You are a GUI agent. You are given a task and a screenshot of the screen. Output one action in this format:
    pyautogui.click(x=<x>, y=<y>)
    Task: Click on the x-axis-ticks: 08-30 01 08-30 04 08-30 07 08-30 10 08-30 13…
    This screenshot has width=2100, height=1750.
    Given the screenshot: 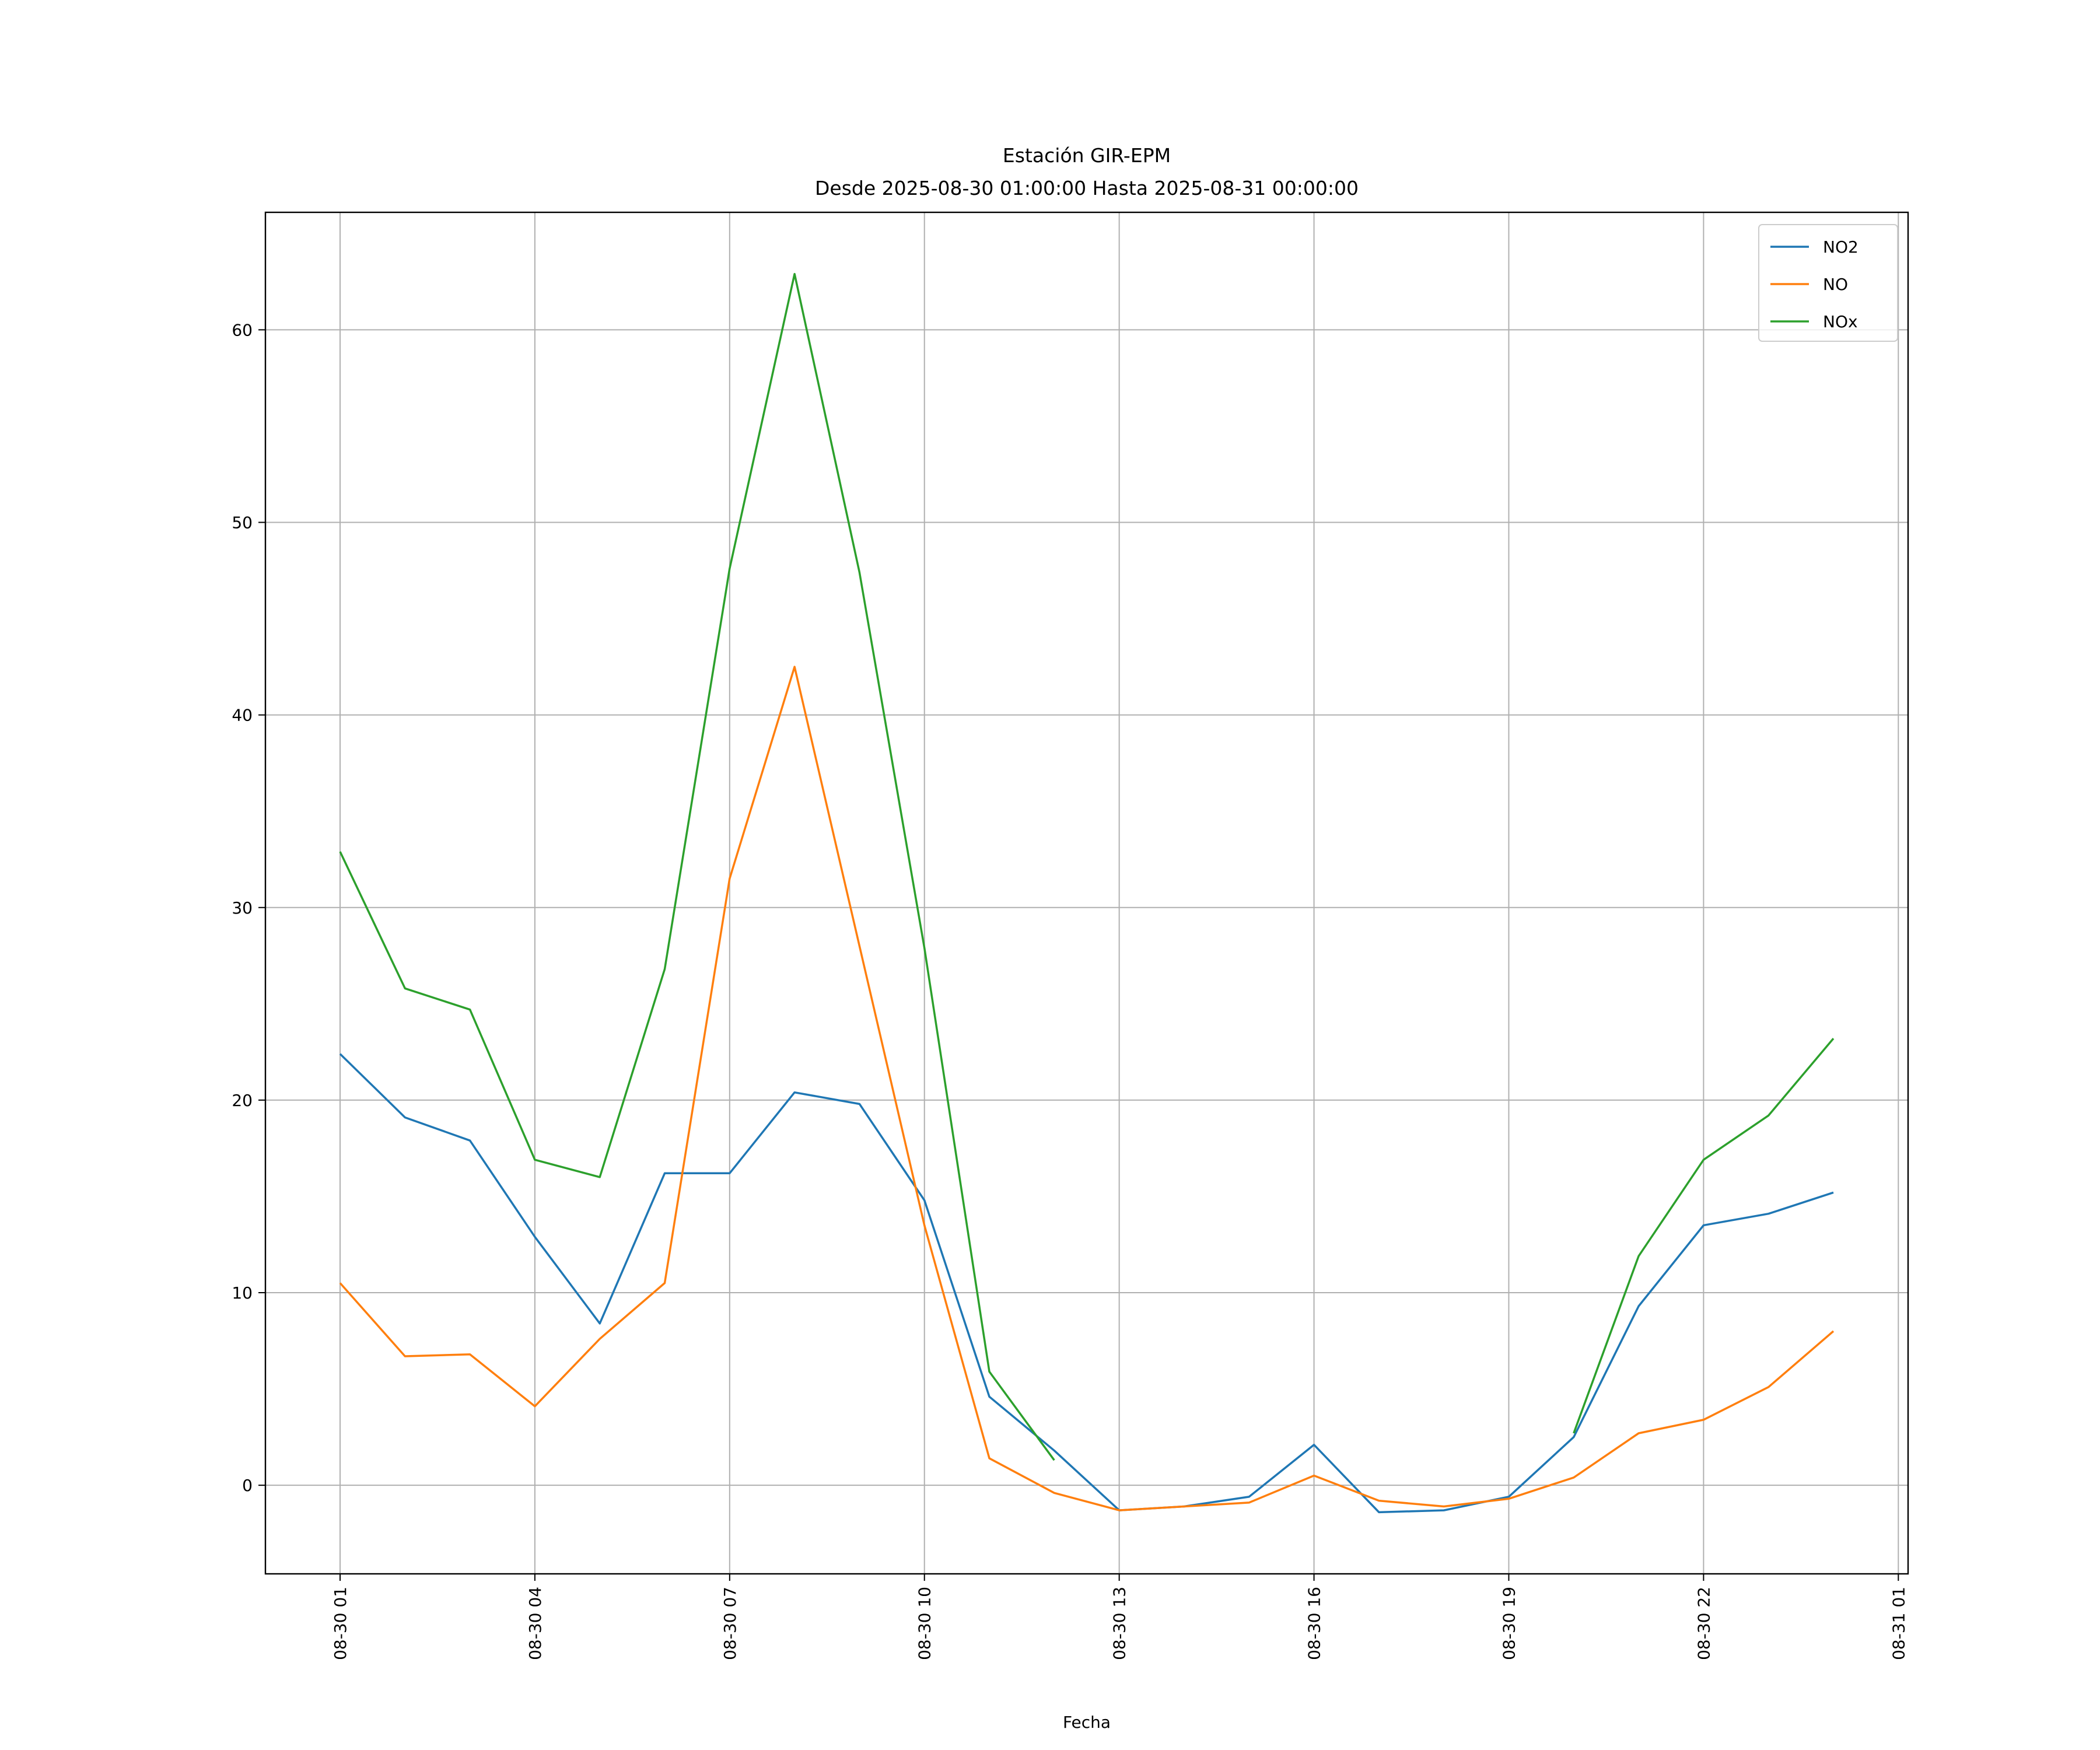 What is the action you would take?
    pyautogui.click(x=1119, y=1617)
    